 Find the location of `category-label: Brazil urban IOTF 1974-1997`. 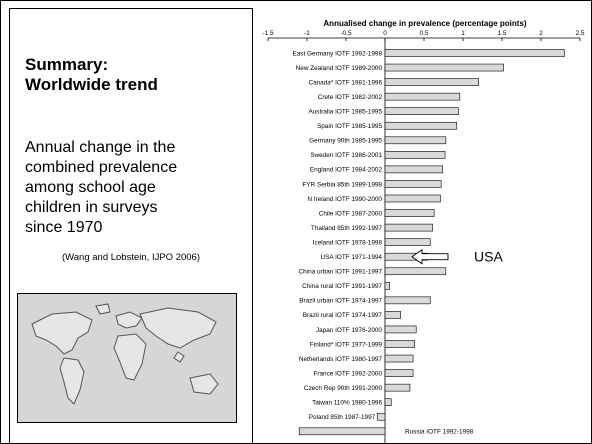

category-label: Brazil urban IOTF 1974-1997 is located at coordinates (340, 301).